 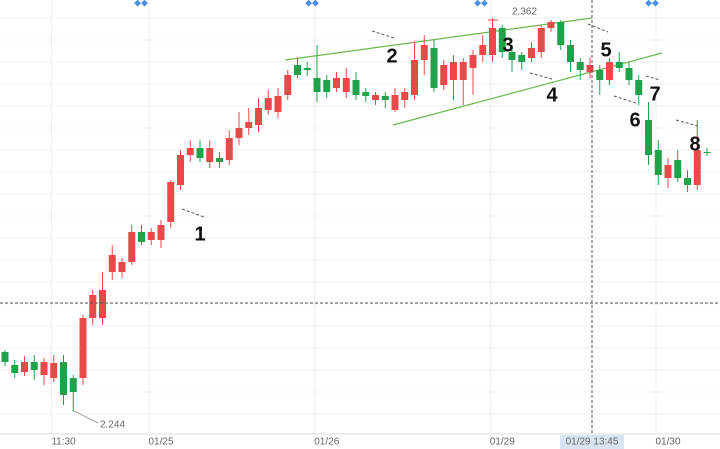 I want to click on x-tick-label: 01/25, so click(x=160, y=442).